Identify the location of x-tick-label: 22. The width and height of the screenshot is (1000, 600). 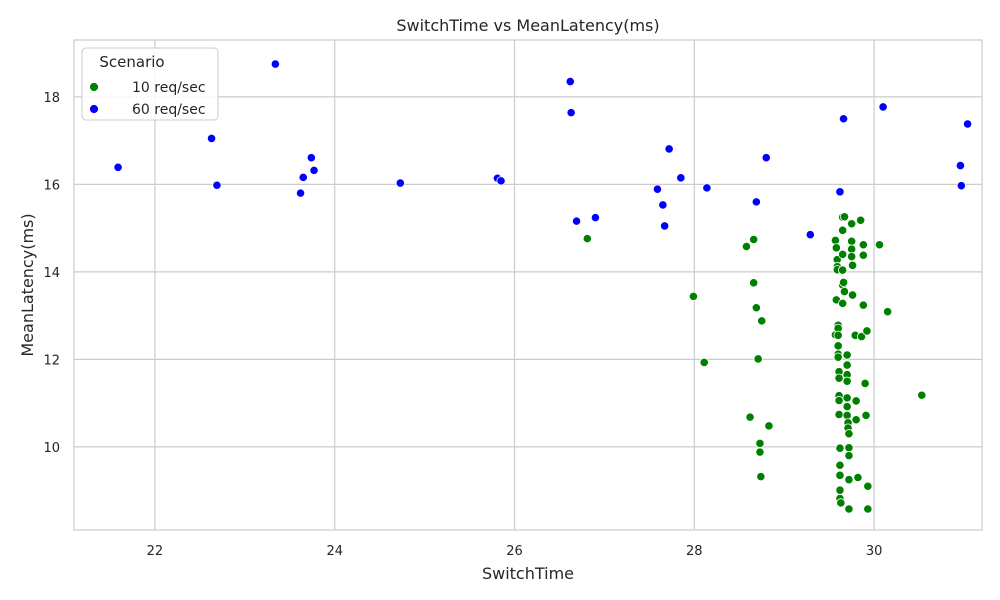
(155, 551).